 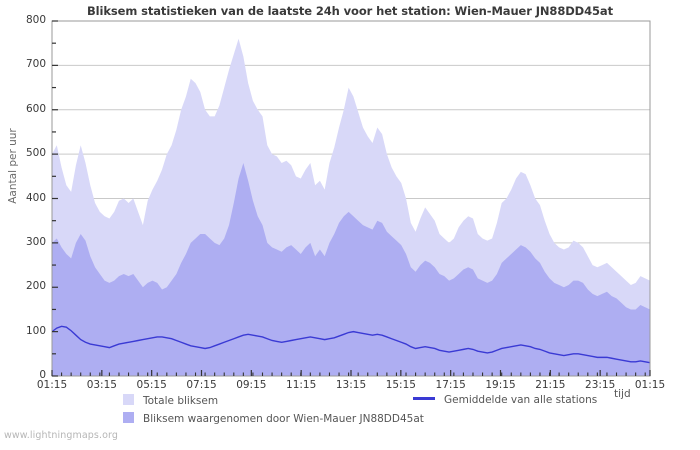 What do you see at coordinates (251, 385) in the screenshot?
I see `x-tick-label: 09:15` at bounding box center [251, 385].